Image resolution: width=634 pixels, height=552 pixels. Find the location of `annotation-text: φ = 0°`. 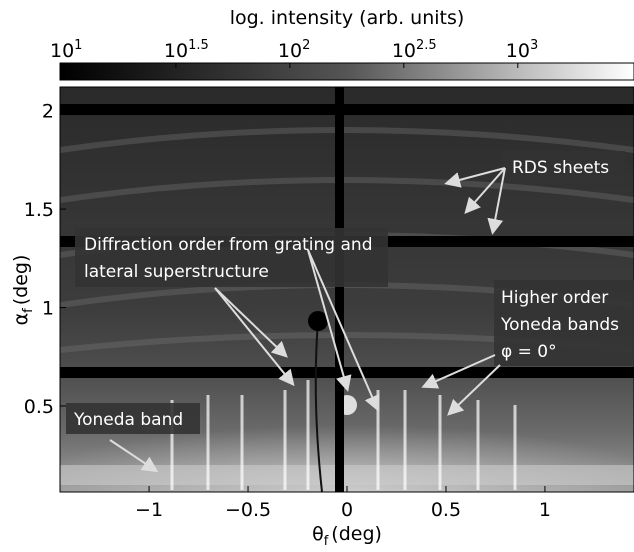

annotation-text: φ = 0° is located at coordinates (529, 352).